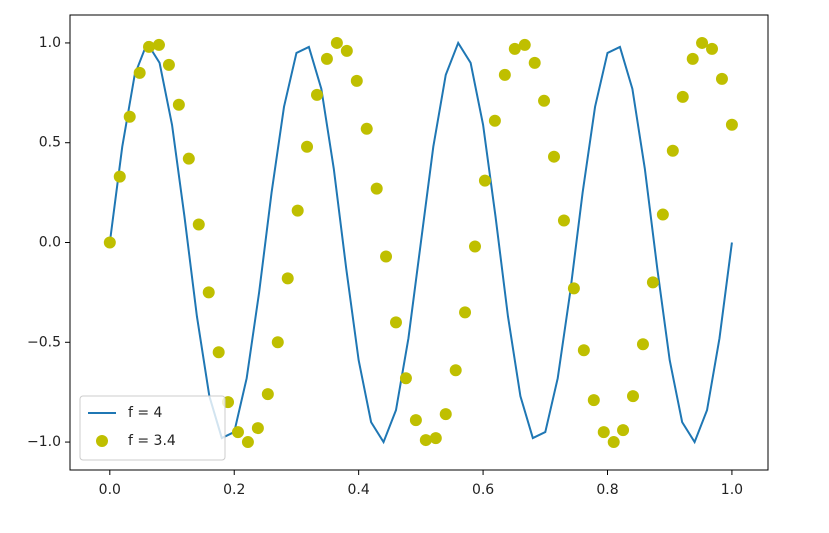  Describe the element at coordinates (607, 490) in the screenshot. I see `x-tick-label: 0.8` at that location.